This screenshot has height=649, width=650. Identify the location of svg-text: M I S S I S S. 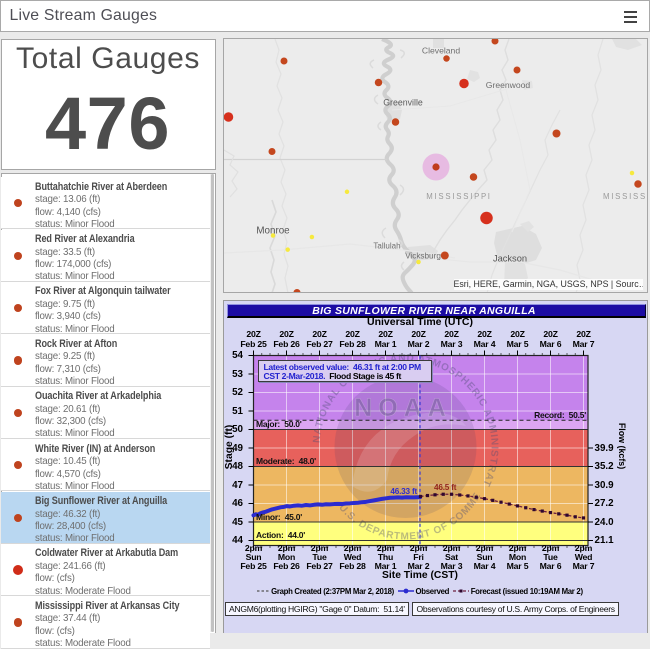
(624, 196).